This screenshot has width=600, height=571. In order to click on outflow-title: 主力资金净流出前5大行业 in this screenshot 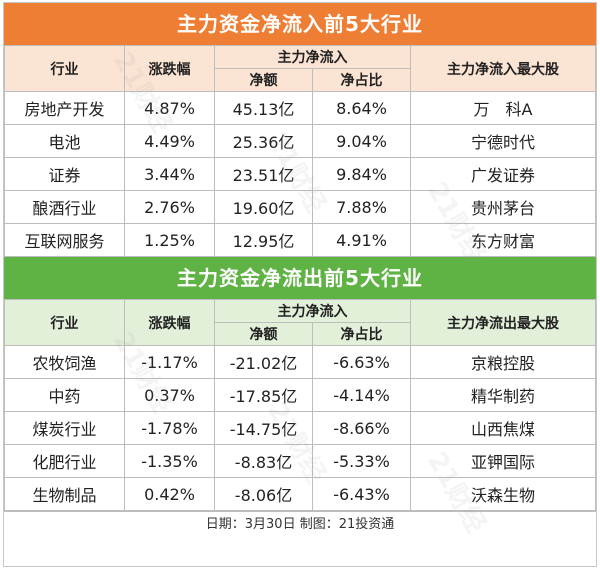, I will do `click(300, 278)`.